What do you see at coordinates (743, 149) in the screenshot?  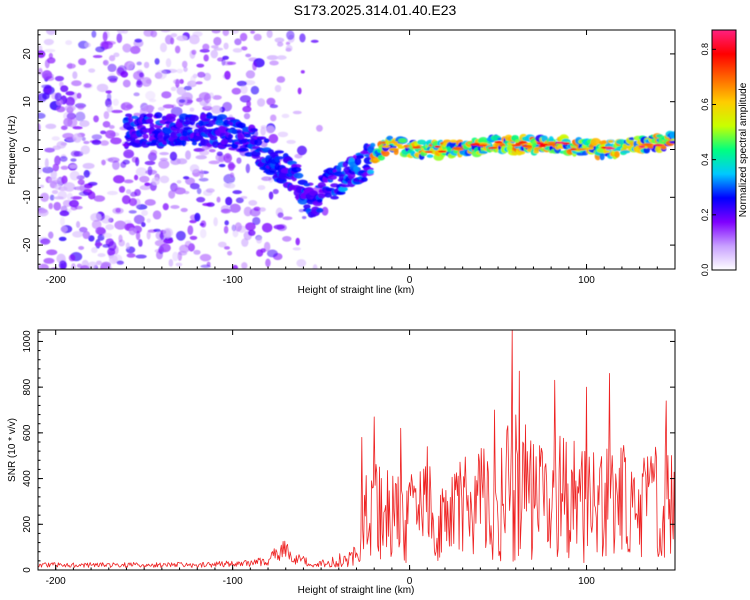 I see `colorbar-label: Normalized spectral amplitude` at bounding box center [743, 149].